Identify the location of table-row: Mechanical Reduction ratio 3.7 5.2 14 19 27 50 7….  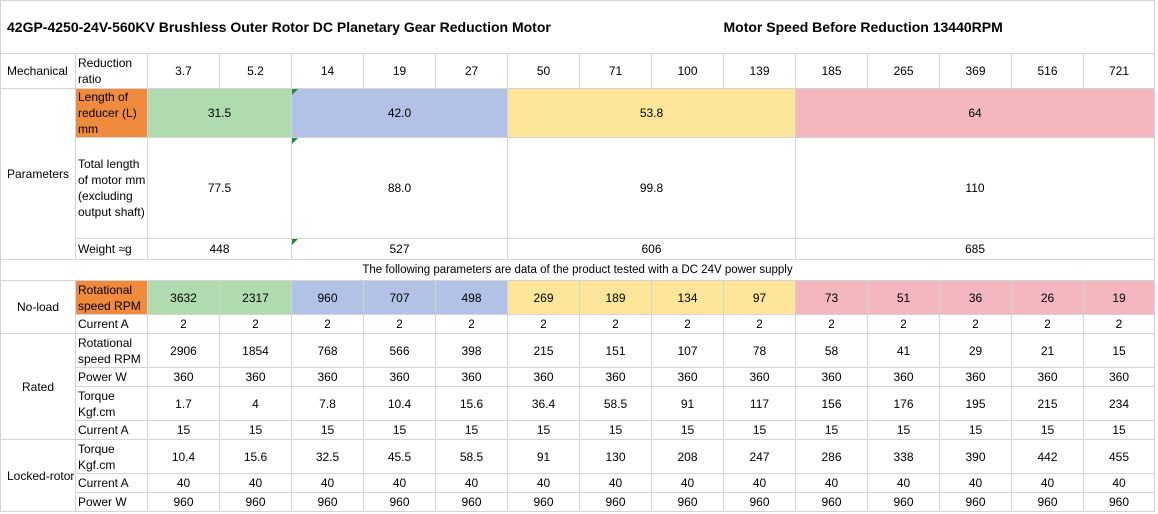
(577, 71).